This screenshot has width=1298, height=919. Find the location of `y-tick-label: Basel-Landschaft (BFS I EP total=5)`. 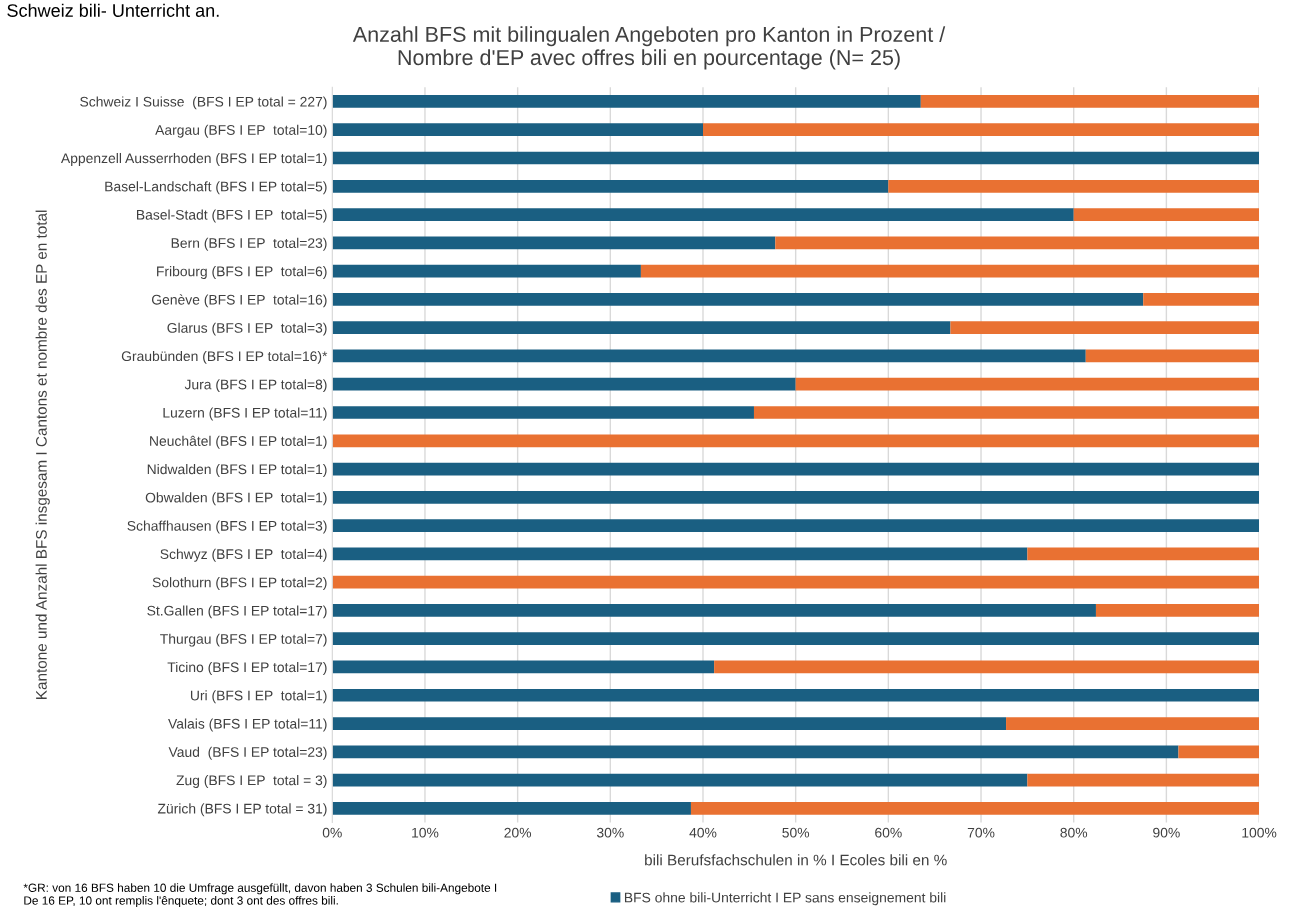

y-tick-label: Basel-Landschaft (BFS I EP total=5) is located at coordinates (216, 188).